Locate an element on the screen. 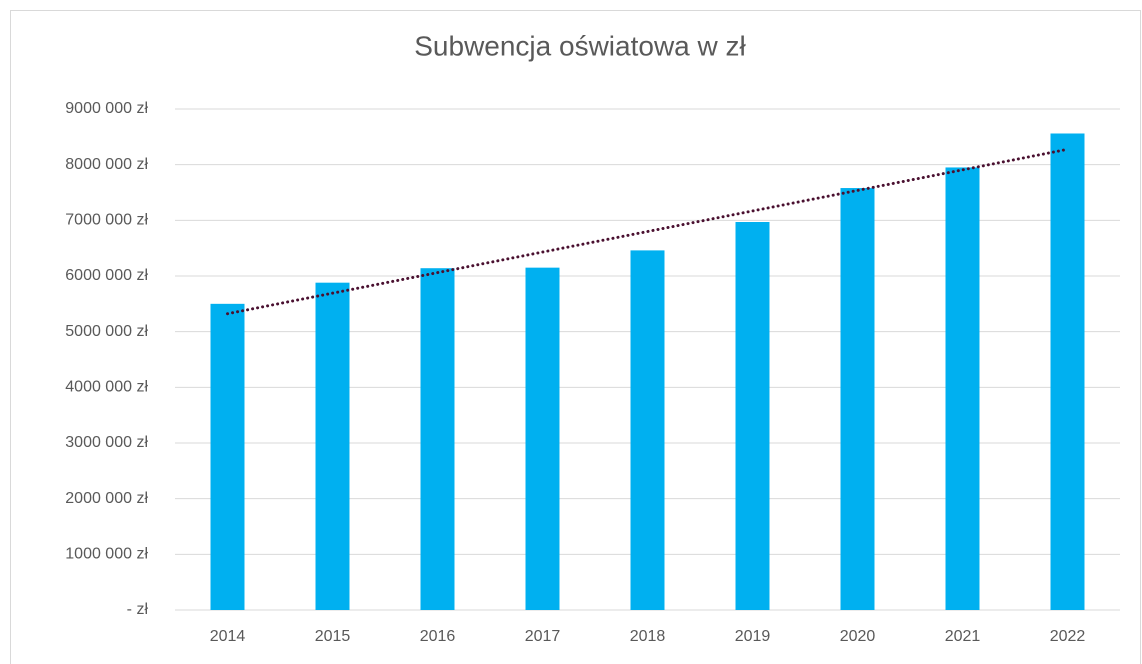 Image resolution: width=1142 pixels, height=664 pixels. chart-title: Subwencja oświatowa w zł is located at coordinates (580, 45).